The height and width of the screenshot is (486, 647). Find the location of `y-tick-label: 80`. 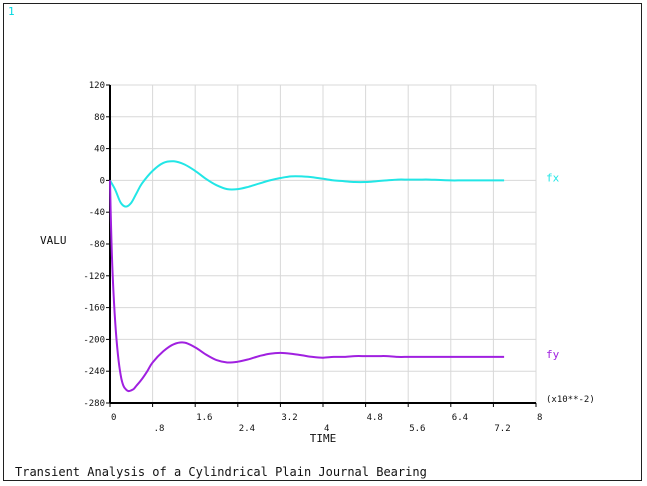

y-tick-label: 80 is located at coordinates (99, 118).